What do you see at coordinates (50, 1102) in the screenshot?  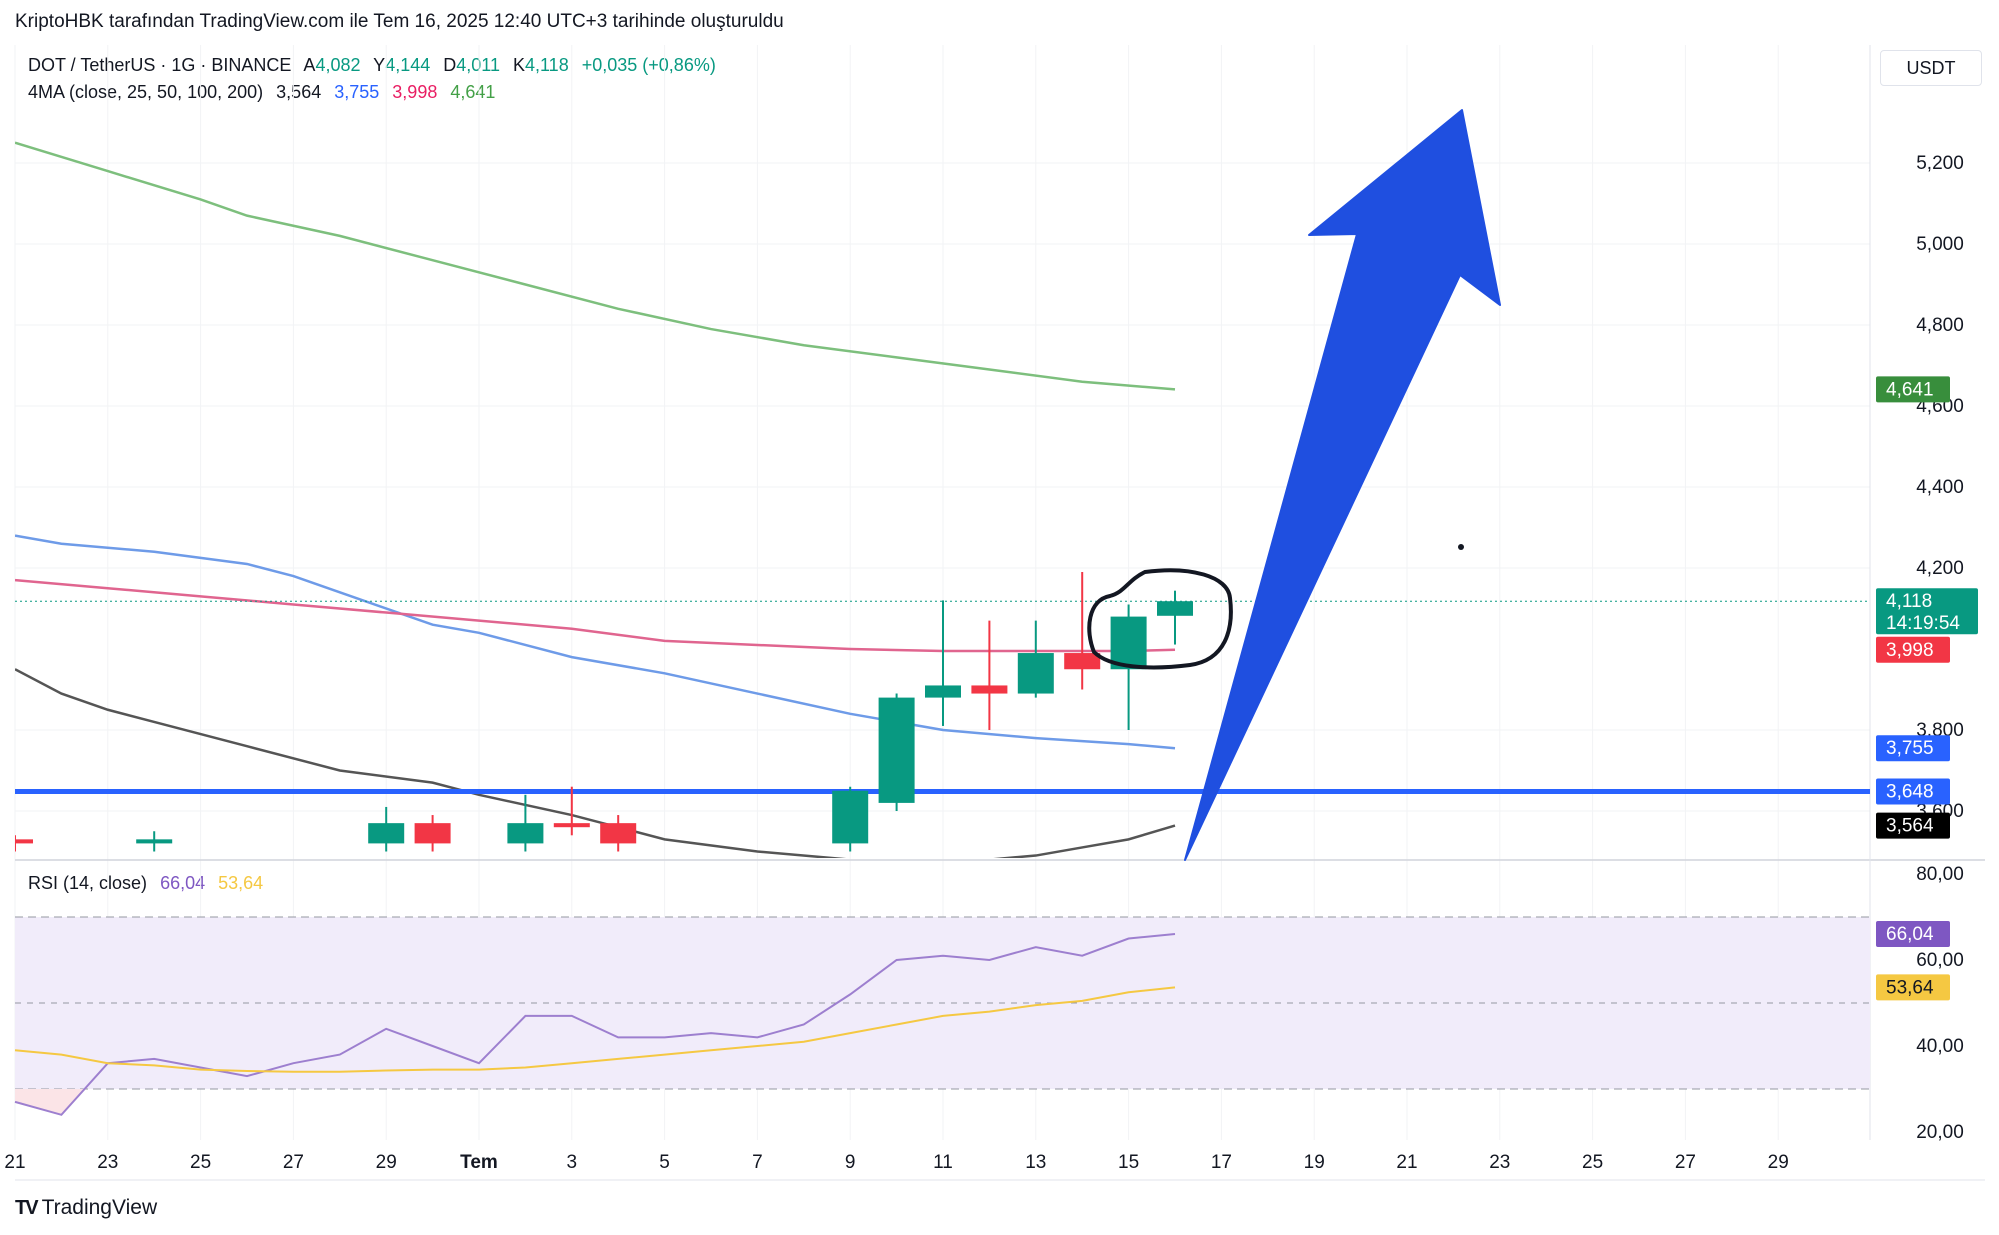 I see `rsi-oversold-fill` at bounding box center [50, 1102].